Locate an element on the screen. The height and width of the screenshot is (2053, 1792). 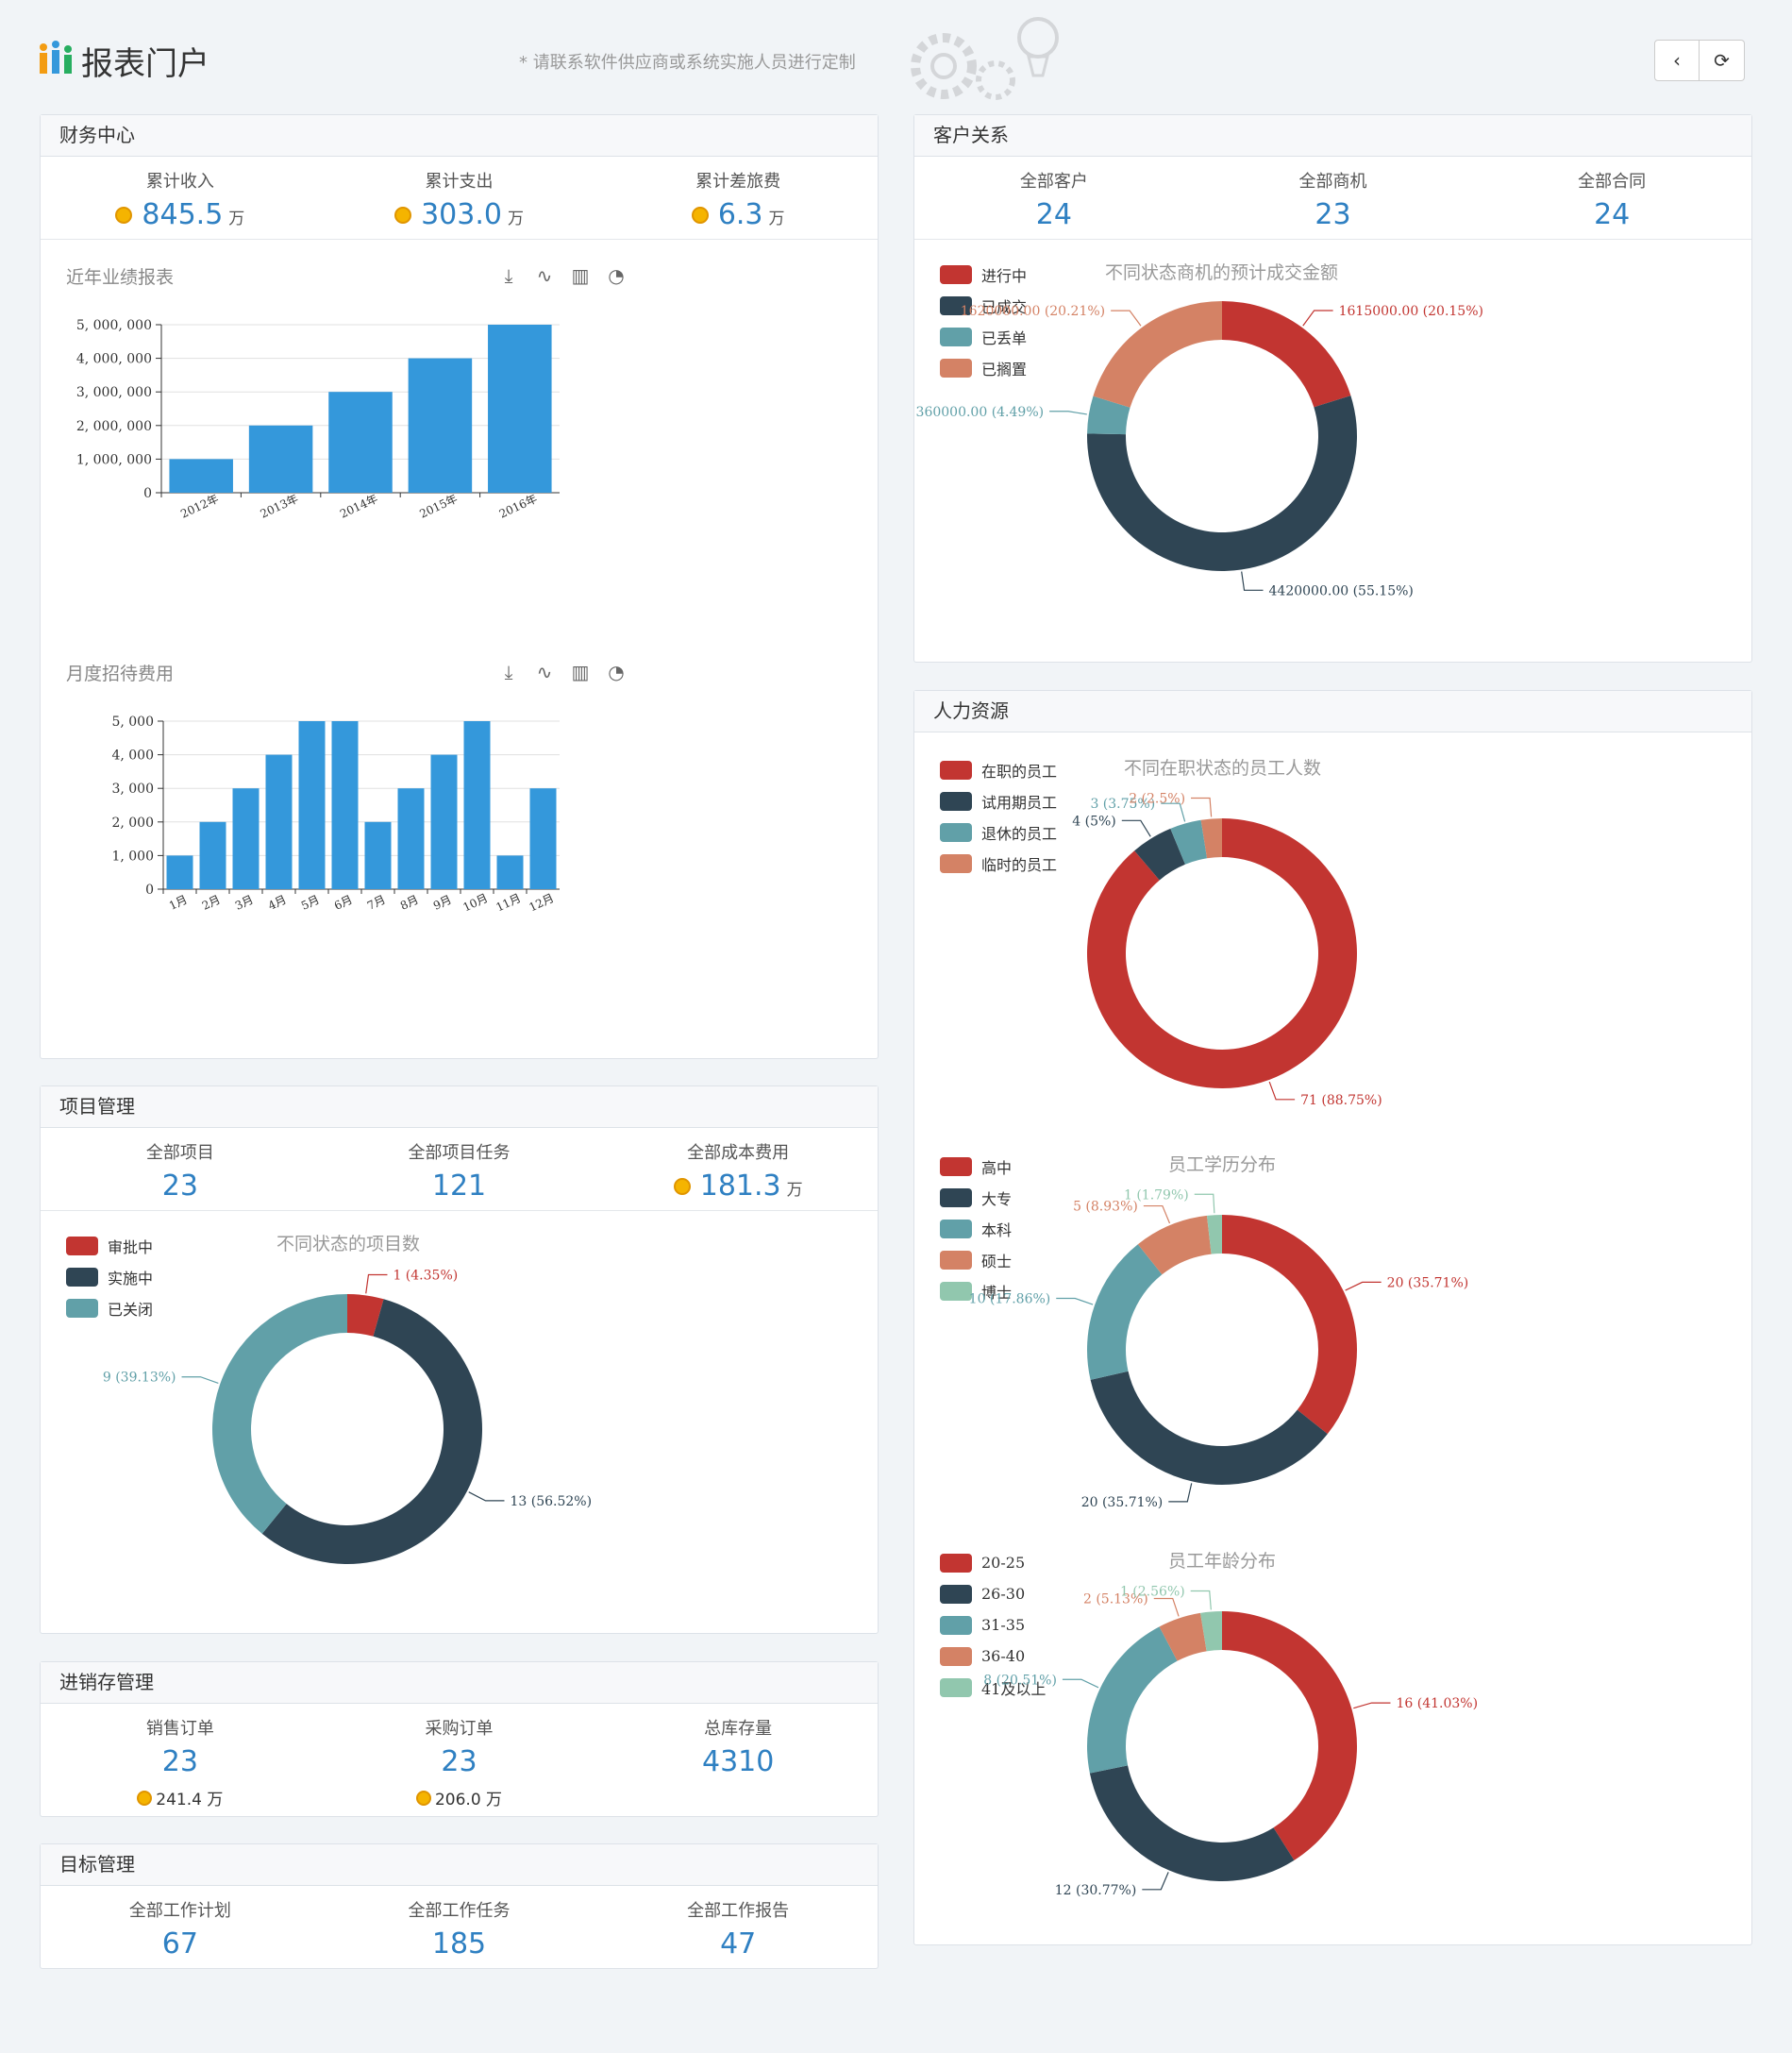
legend-label: 已搁置 is located at coordinates (1004, 369).